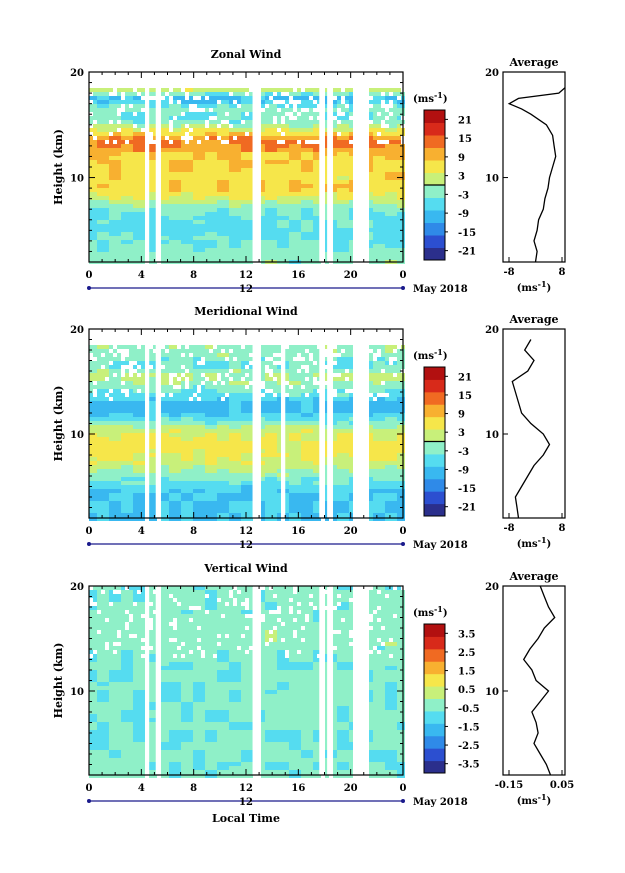 This screenshot has width=625, height=873. Describe the element at coordinates (492, 73) in the screenshot. I see `zonal-average-ytick: 20` at that location.